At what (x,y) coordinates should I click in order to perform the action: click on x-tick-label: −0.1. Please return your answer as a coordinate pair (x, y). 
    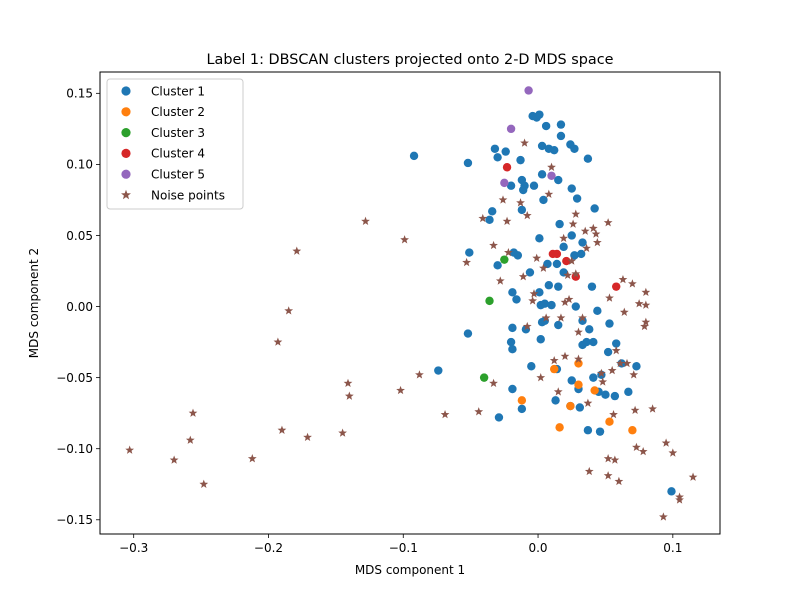
    Looking at the image, I should click on (403, 548).